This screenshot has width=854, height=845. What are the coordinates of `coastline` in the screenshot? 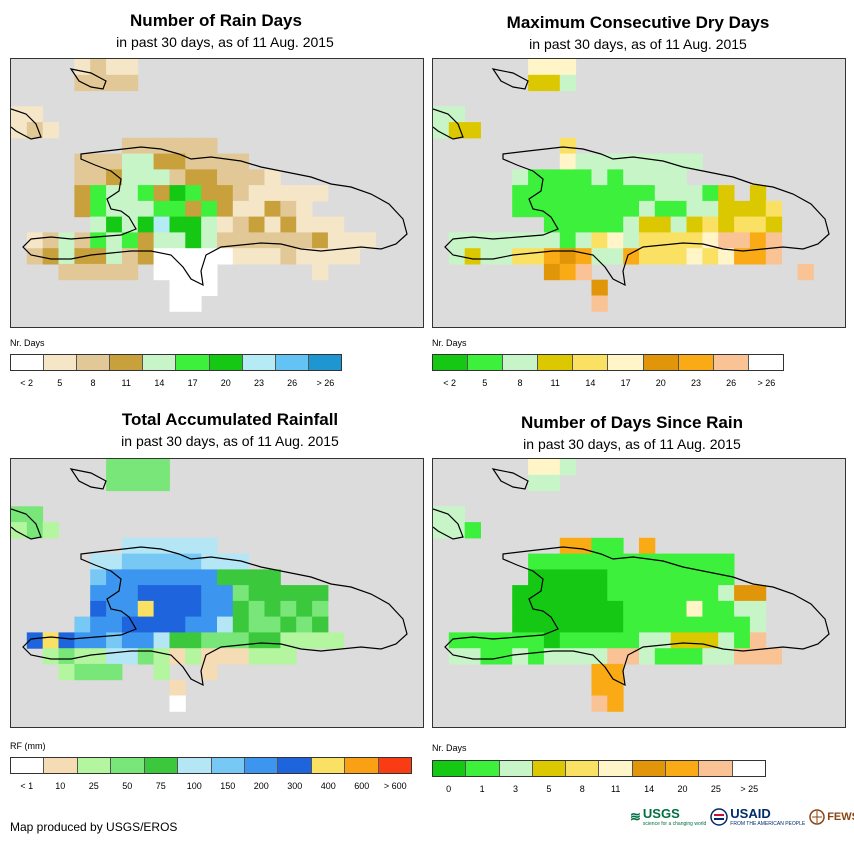 It's located at (88, 79).